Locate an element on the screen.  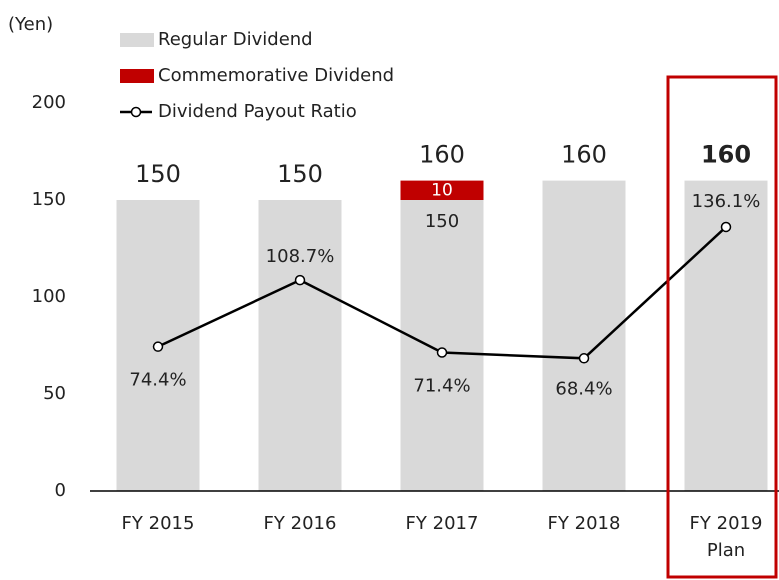
payout-label: 108.7% is located at coordinates (300, 256).